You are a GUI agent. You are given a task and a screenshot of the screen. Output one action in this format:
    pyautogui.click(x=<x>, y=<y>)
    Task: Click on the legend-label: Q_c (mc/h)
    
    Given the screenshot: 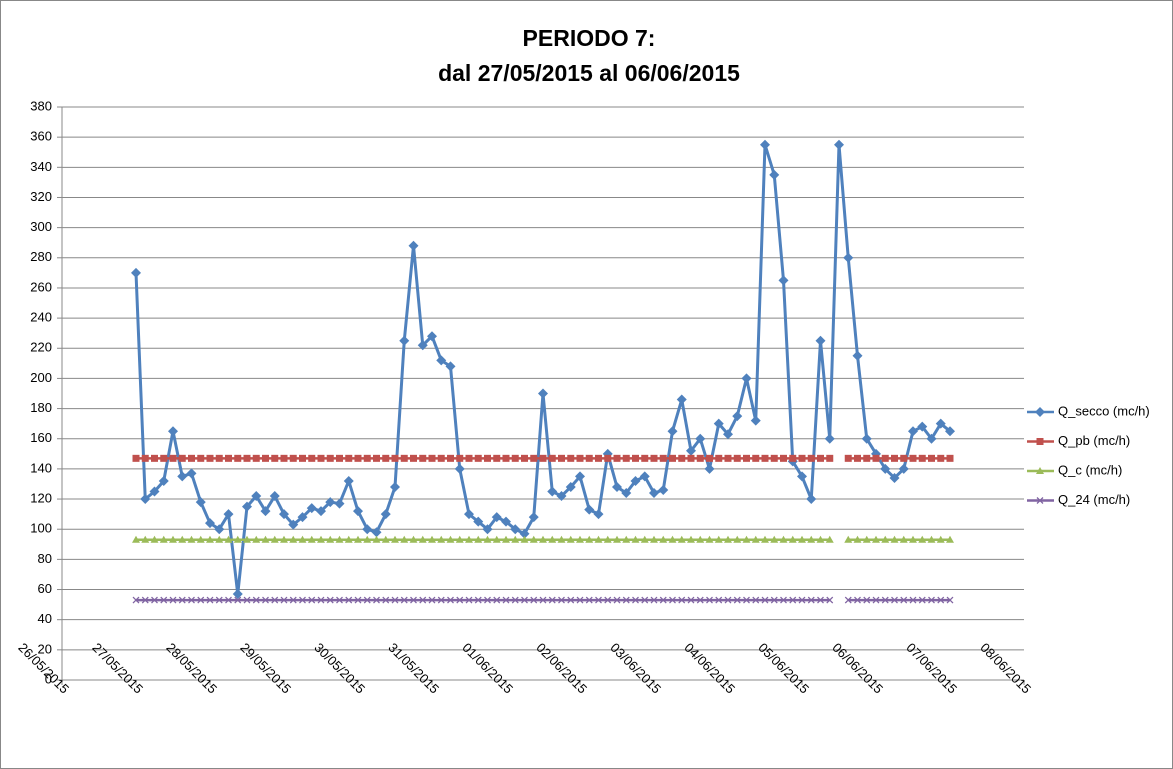 What is the action you would take?
    pyautogui.click(x=1090, y=469)
    